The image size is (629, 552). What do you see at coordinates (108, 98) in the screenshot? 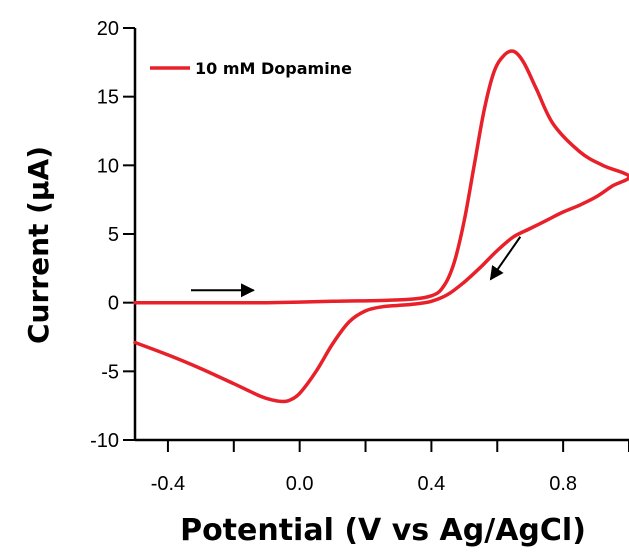
I see `y-tick-label: 15` at bounding box center [108, 98].